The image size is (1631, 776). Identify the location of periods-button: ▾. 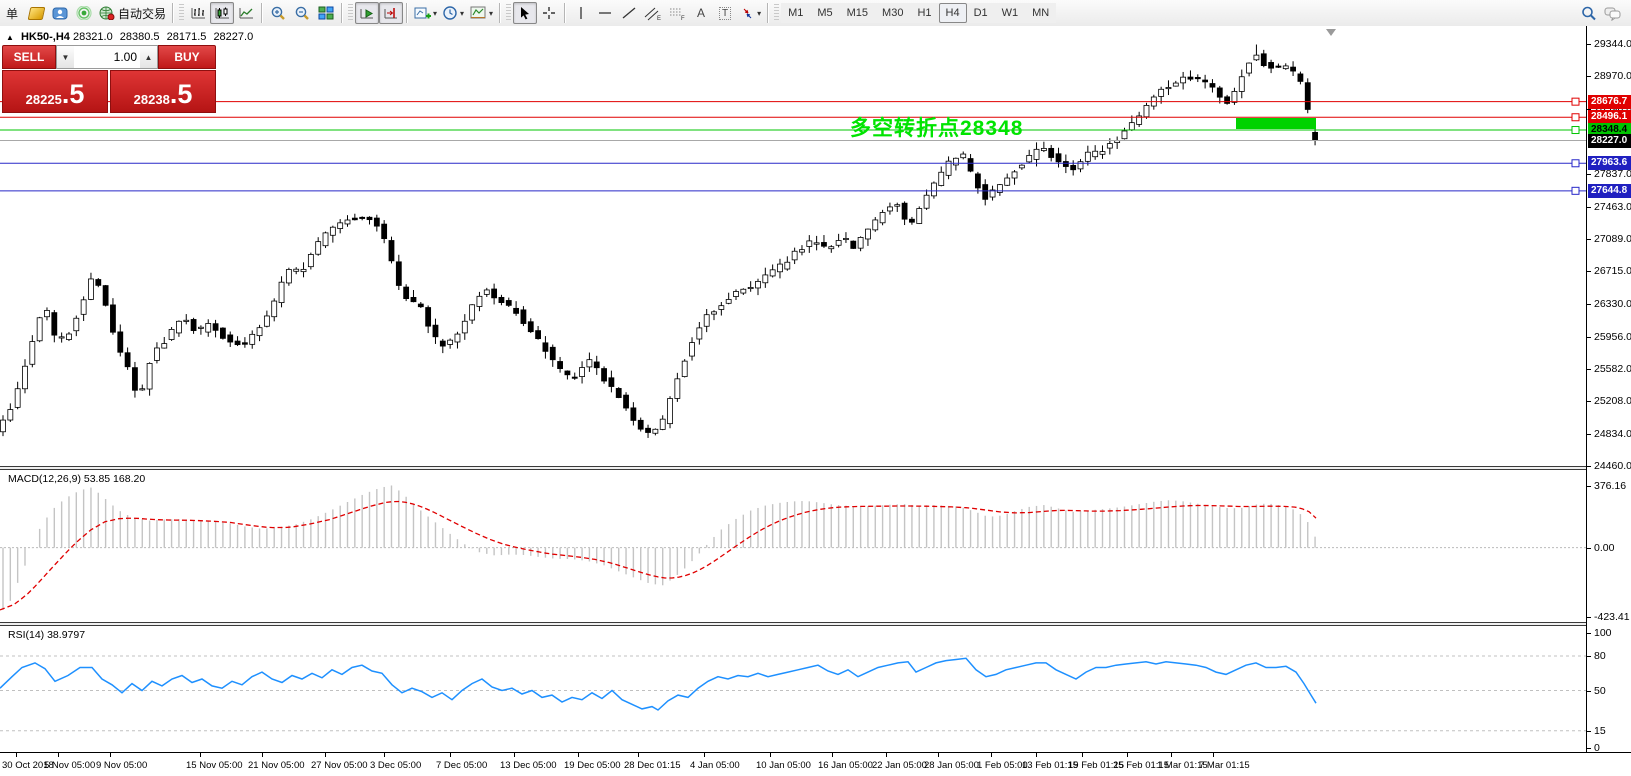
(453, 13).